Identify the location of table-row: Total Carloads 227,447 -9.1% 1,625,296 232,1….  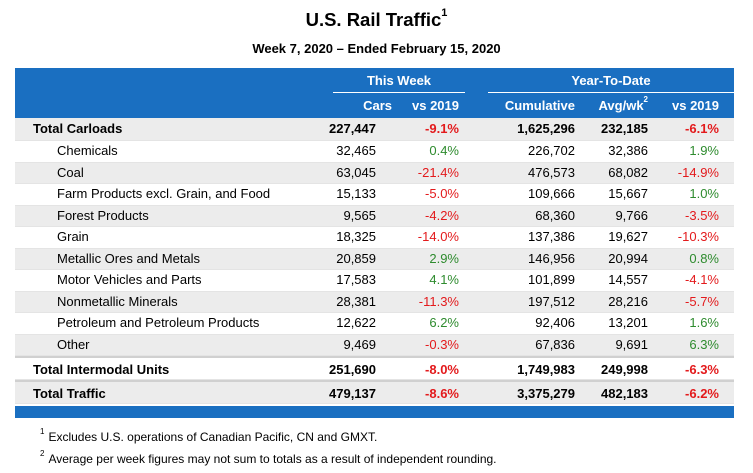
(374, 129).